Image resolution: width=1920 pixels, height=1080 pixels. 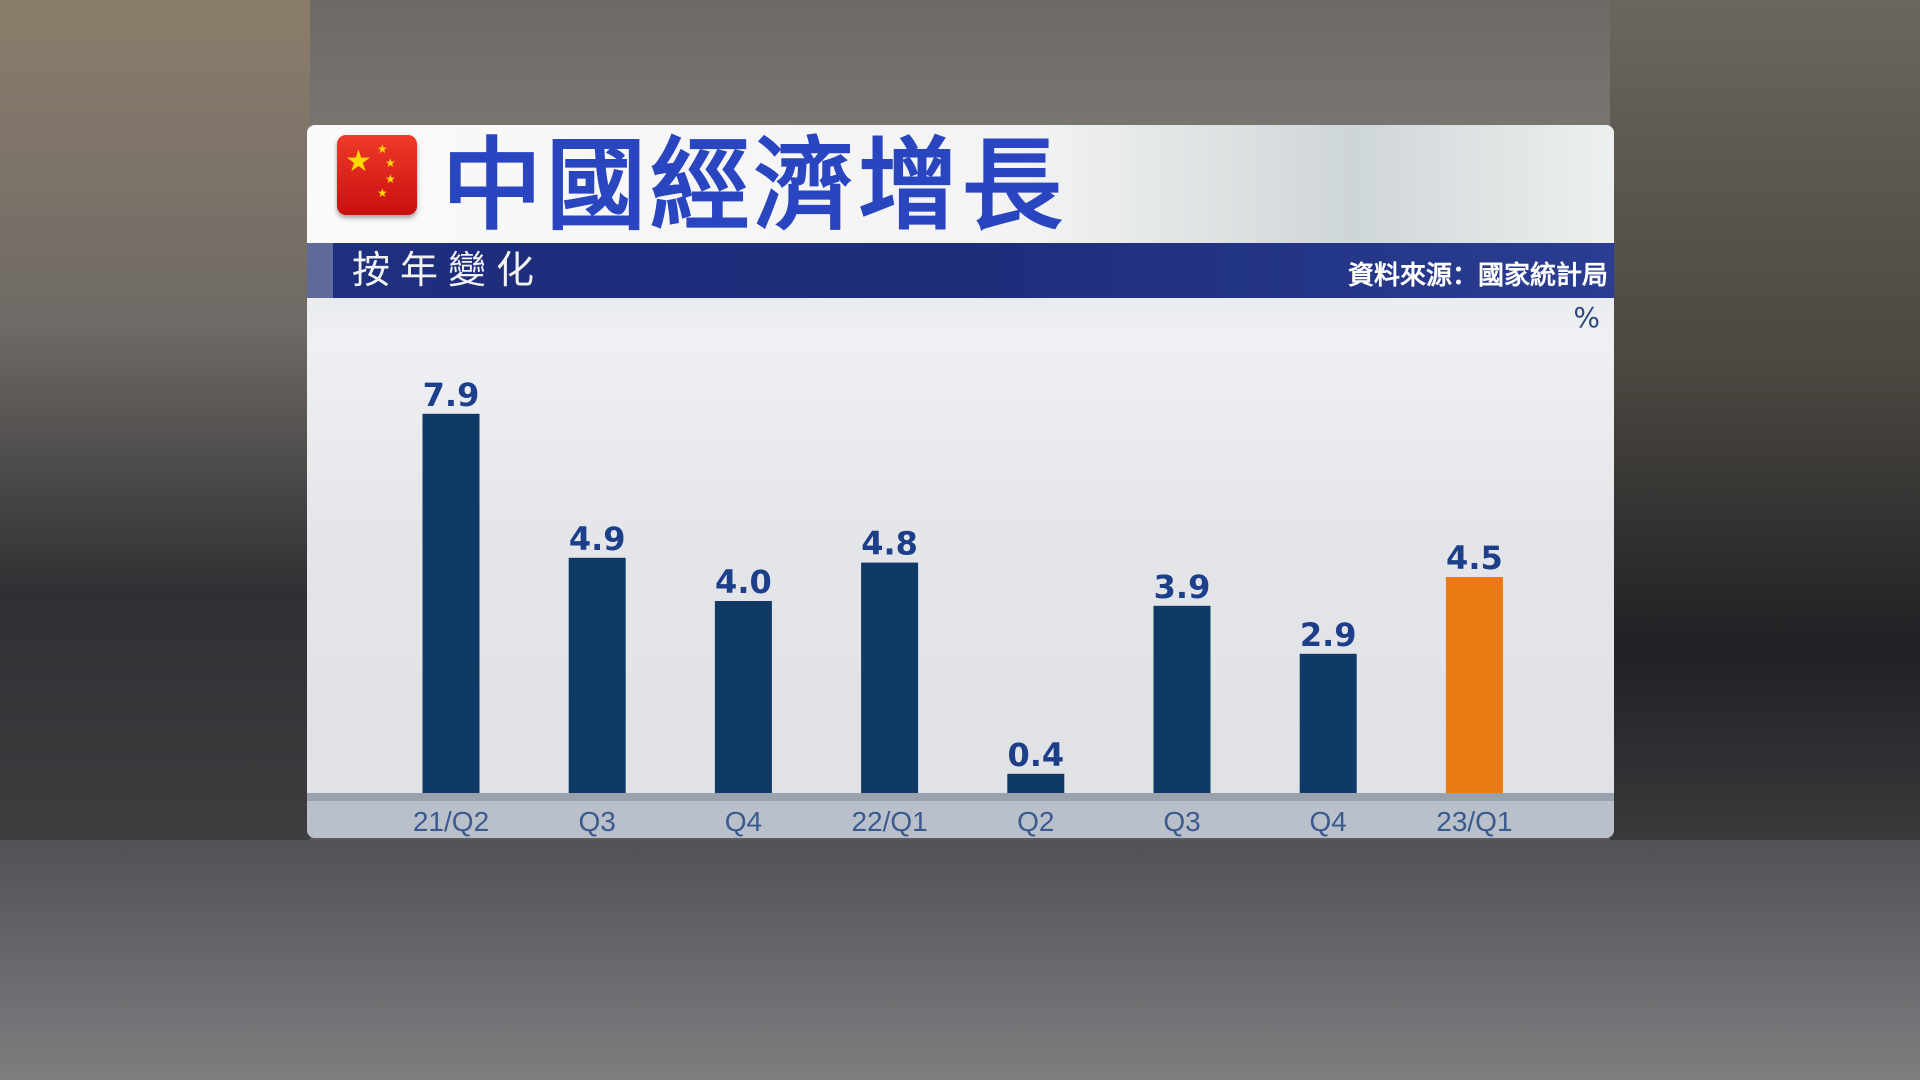 I want to click on chart-subtitle: 按年變化, so click(x=448, y=270).